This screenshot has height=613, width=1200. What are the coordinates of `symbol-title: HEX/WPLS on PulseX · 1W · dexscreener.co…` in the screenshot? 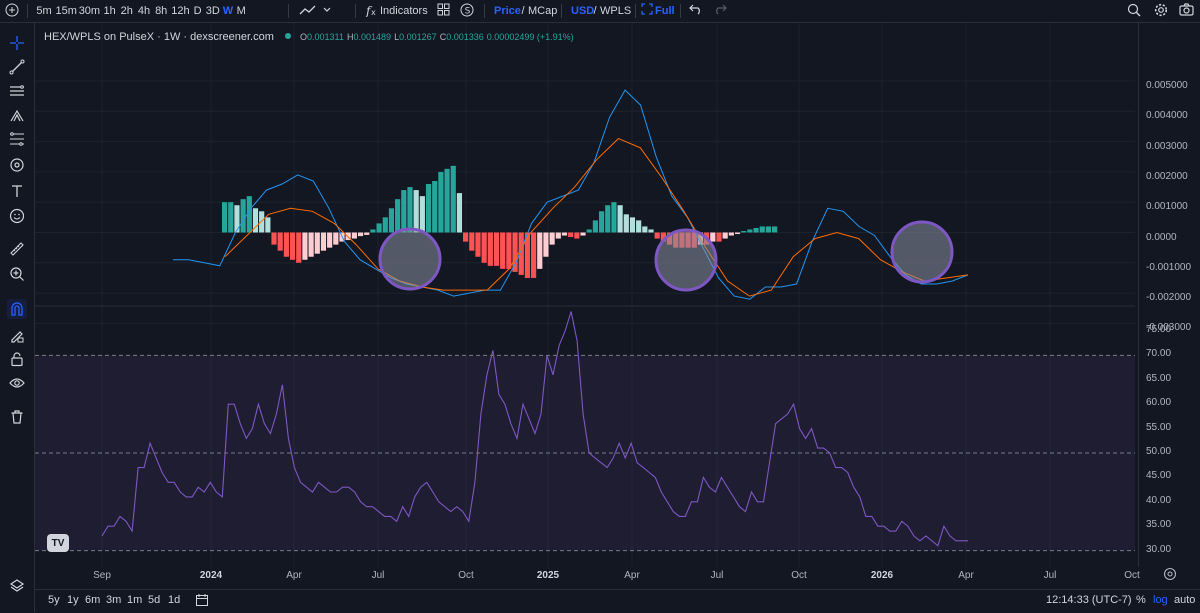 It's located at (159, 37).